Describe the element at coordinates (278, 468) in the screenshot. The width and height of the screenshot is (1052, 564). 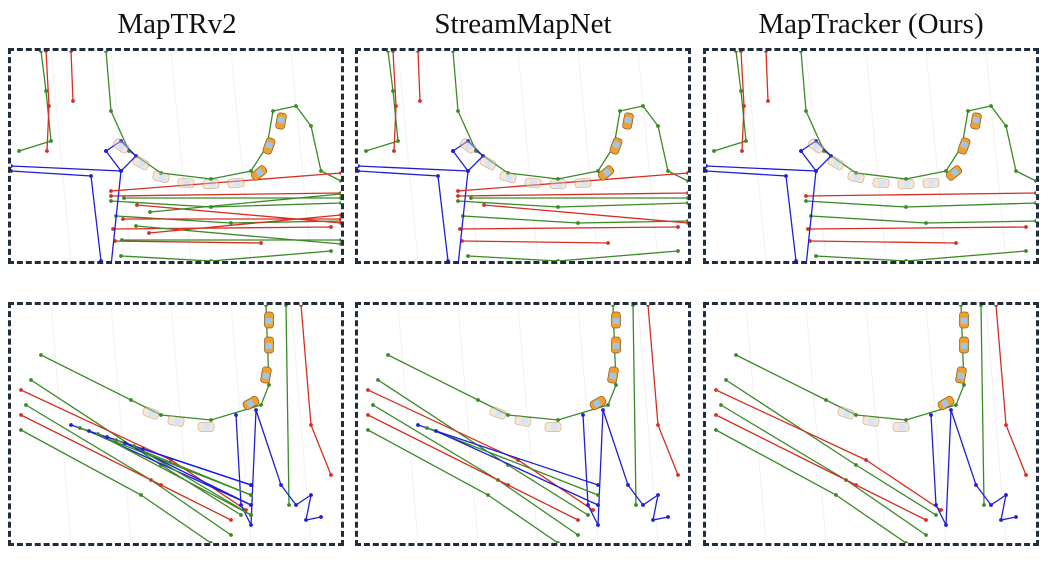
I see `ped-crossing` at that location.